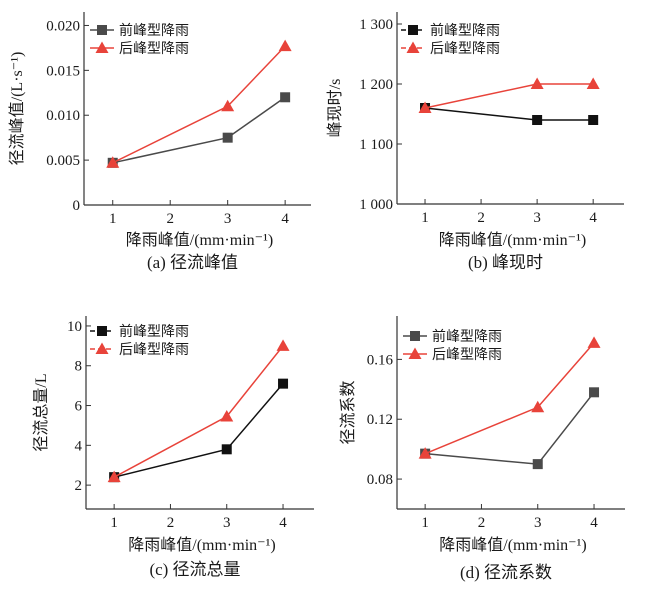 The height and width of the screenshot is (593, 660). What do you see at coordinates (77, 206) in the screenshot?
I see `y-tick-label: 0` at bounding box center [77, 206].